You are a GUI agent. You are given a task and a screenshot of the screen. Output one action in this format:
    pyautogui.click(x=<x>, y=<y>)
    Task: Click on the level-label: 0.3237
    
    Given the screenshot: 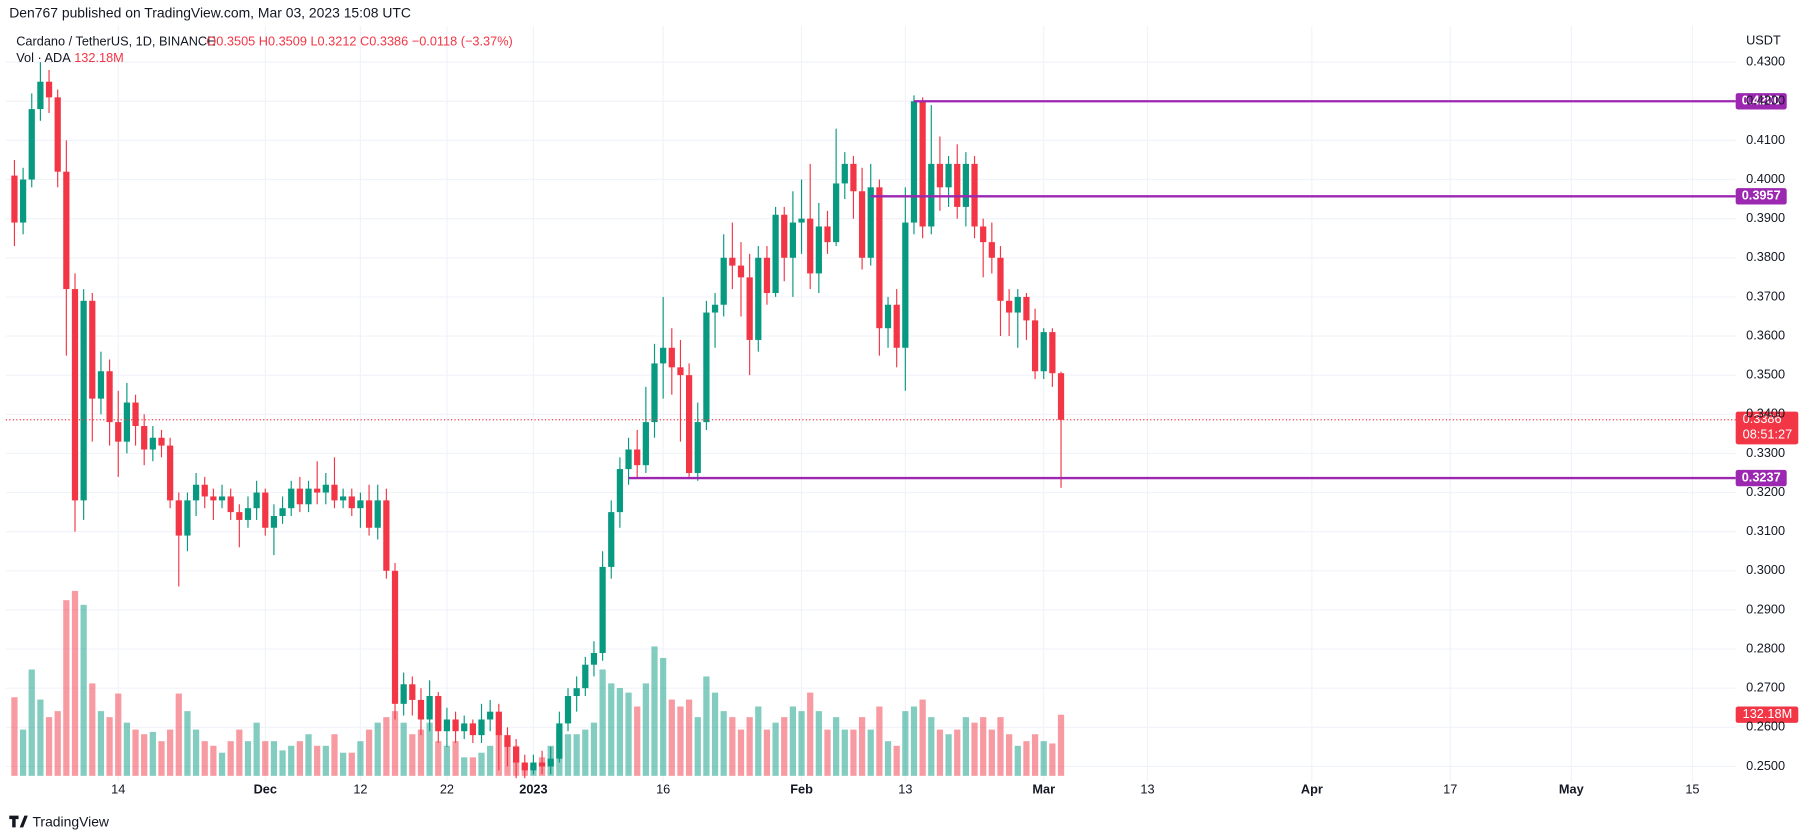 What is the action you would take?
    pyautogui.click(x=1761, y=476)
    